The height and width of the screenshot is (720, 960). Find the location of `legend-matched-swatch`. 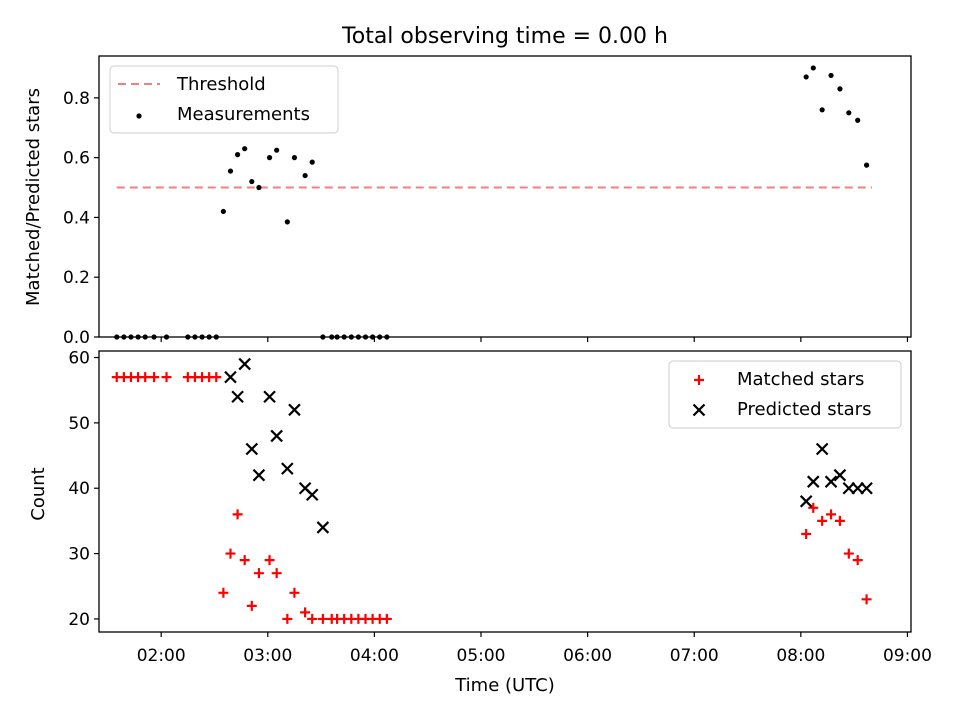

legend-matched-swatch is located at coordinates (699, 380).